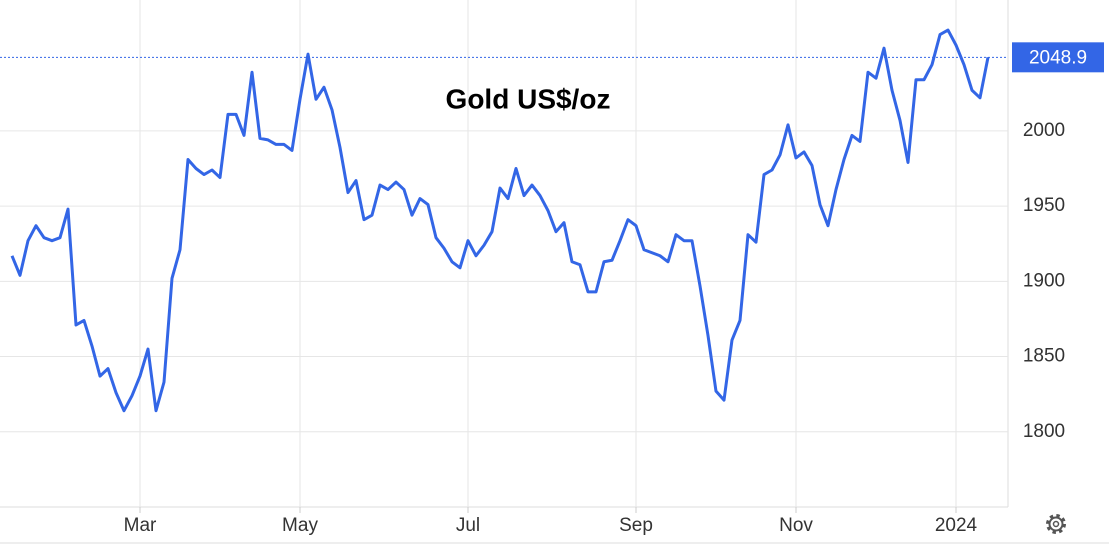  What do you see at coordinates (140, 525) in the screenshot?
I see `x-tick-label: Mar` at bounding box center [140, 525].